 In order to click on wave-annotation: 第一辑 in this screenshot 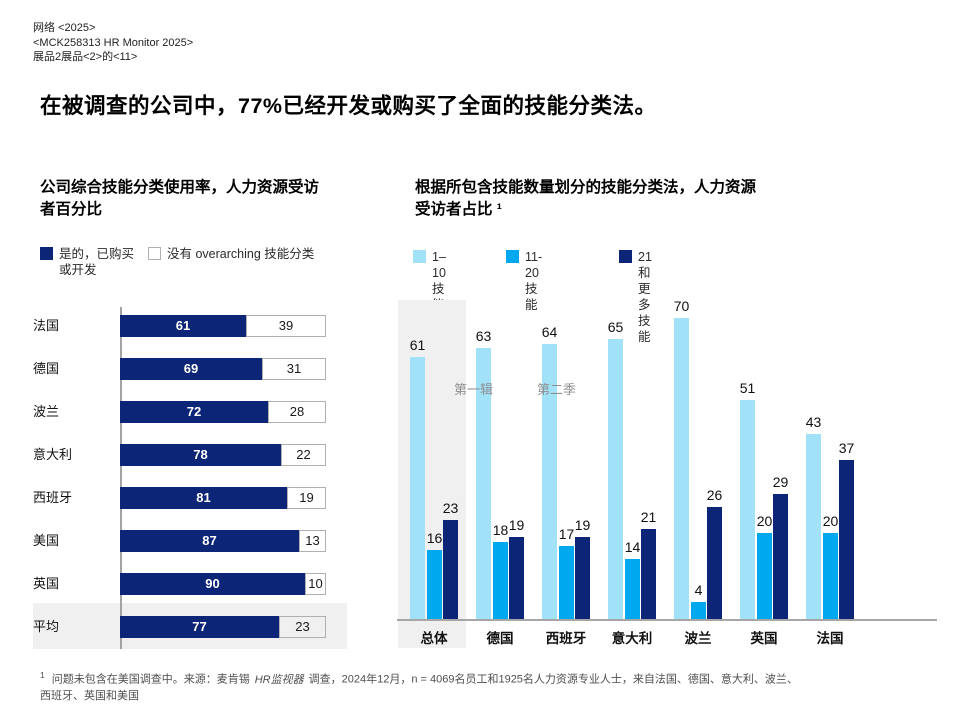, I will do `click(474, 389)`.